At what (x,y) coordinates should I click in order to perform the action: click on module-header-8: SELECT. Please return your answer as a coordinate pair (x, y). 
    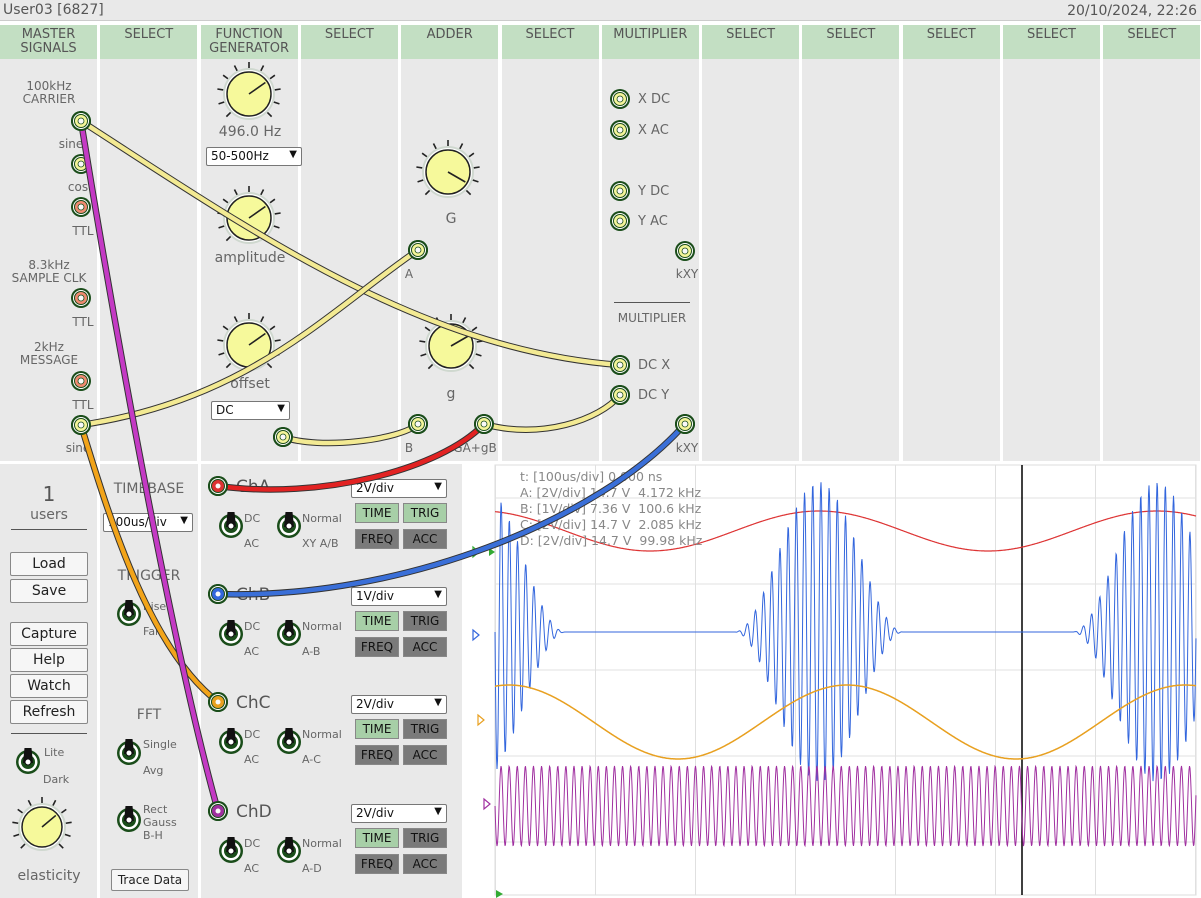
    Looking at the image, I should click on (851, 42).